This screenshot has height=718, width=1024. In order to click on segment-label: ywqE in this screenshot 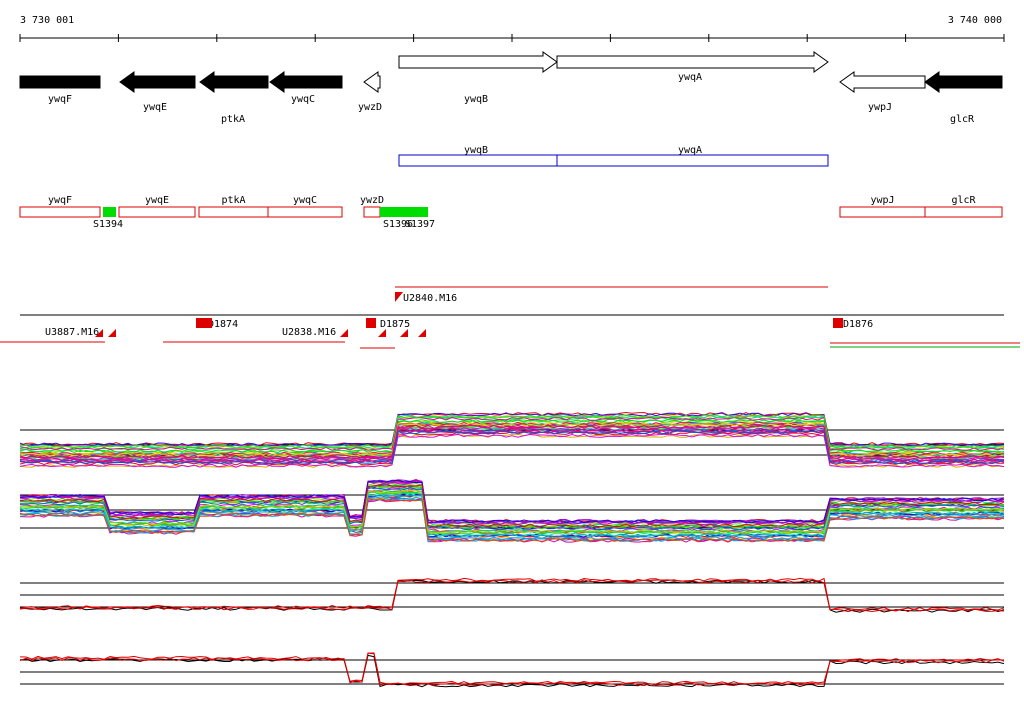, I will do `click(157, 200)`.